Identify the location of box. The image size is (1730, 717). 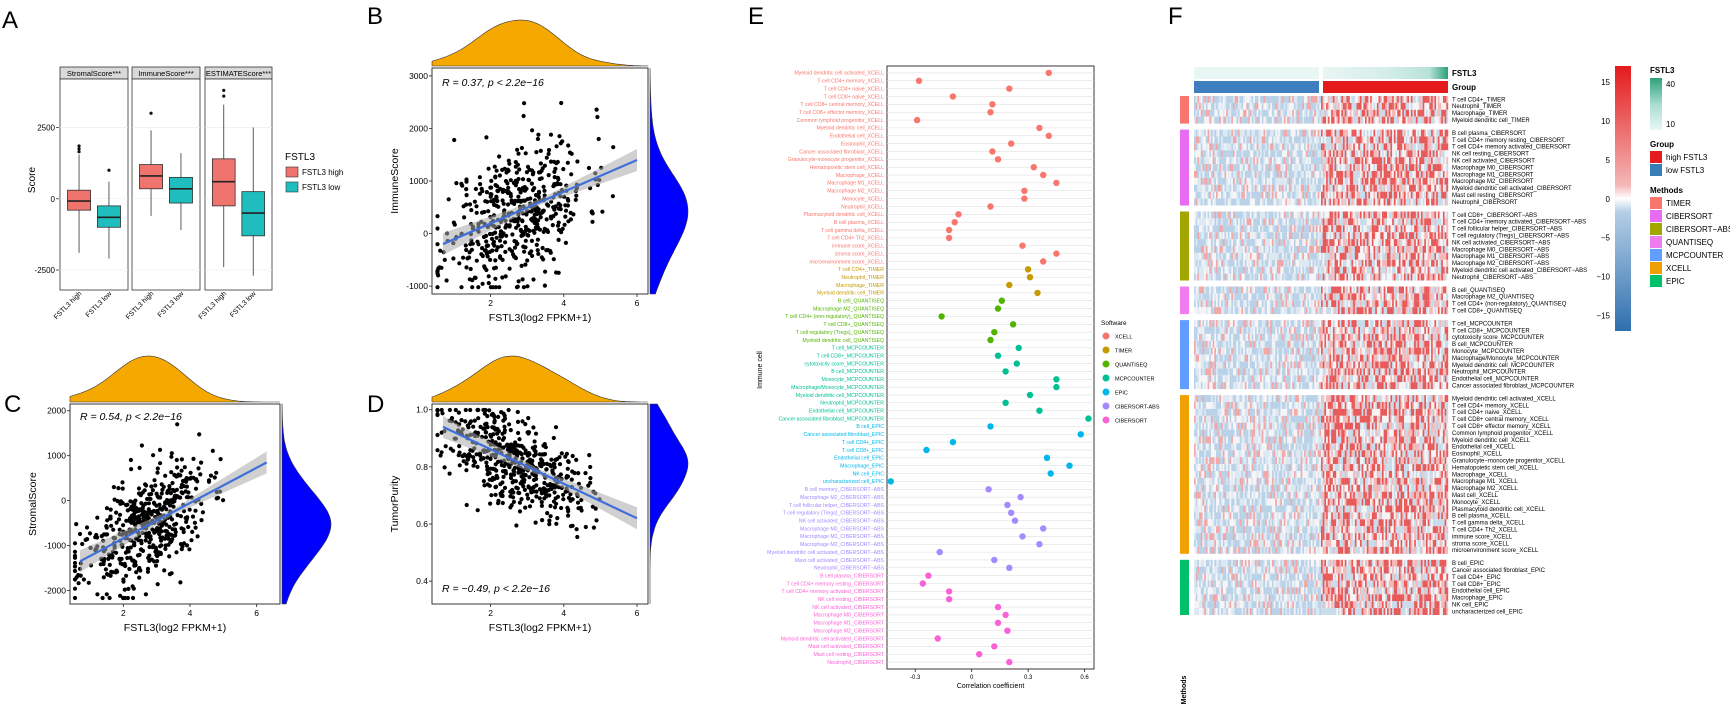
(79, 200).